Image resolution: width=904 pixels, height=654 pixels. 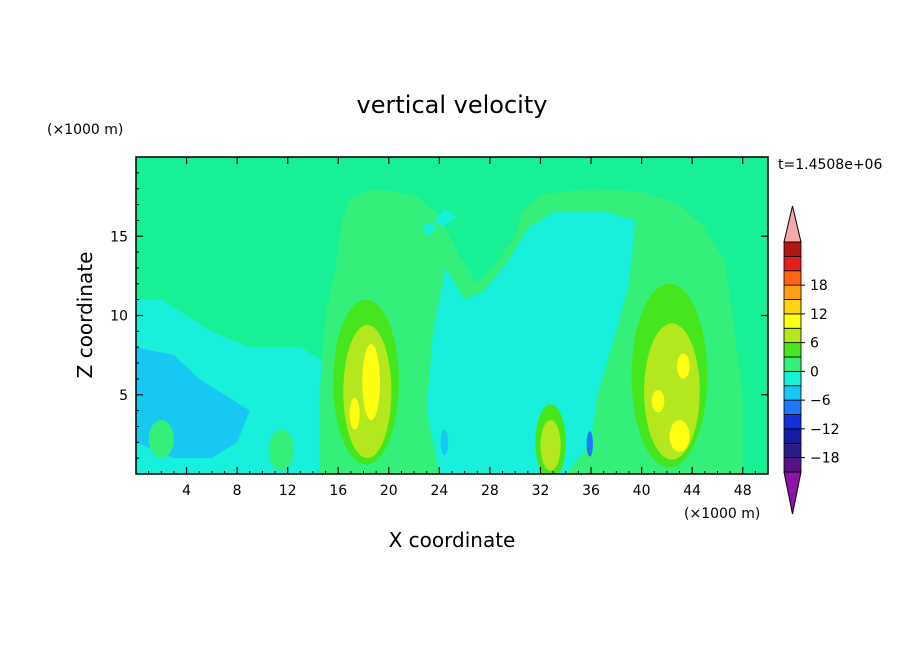 What do you see at coordinates (814, 344) in the screenshot?
I see `colorbar-tick-label: 6` at bounding box center [814, 344].